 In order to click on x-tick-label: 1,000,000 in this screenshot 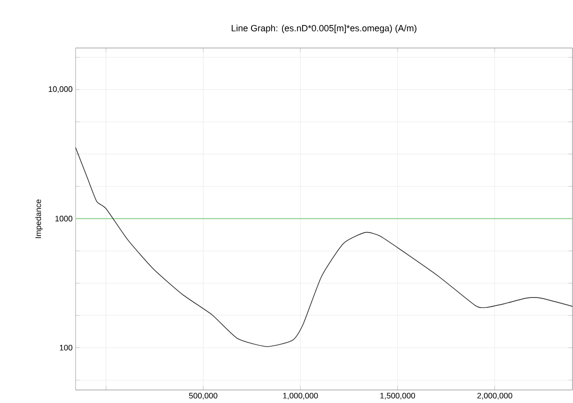, I will do `click(300, 396)`.